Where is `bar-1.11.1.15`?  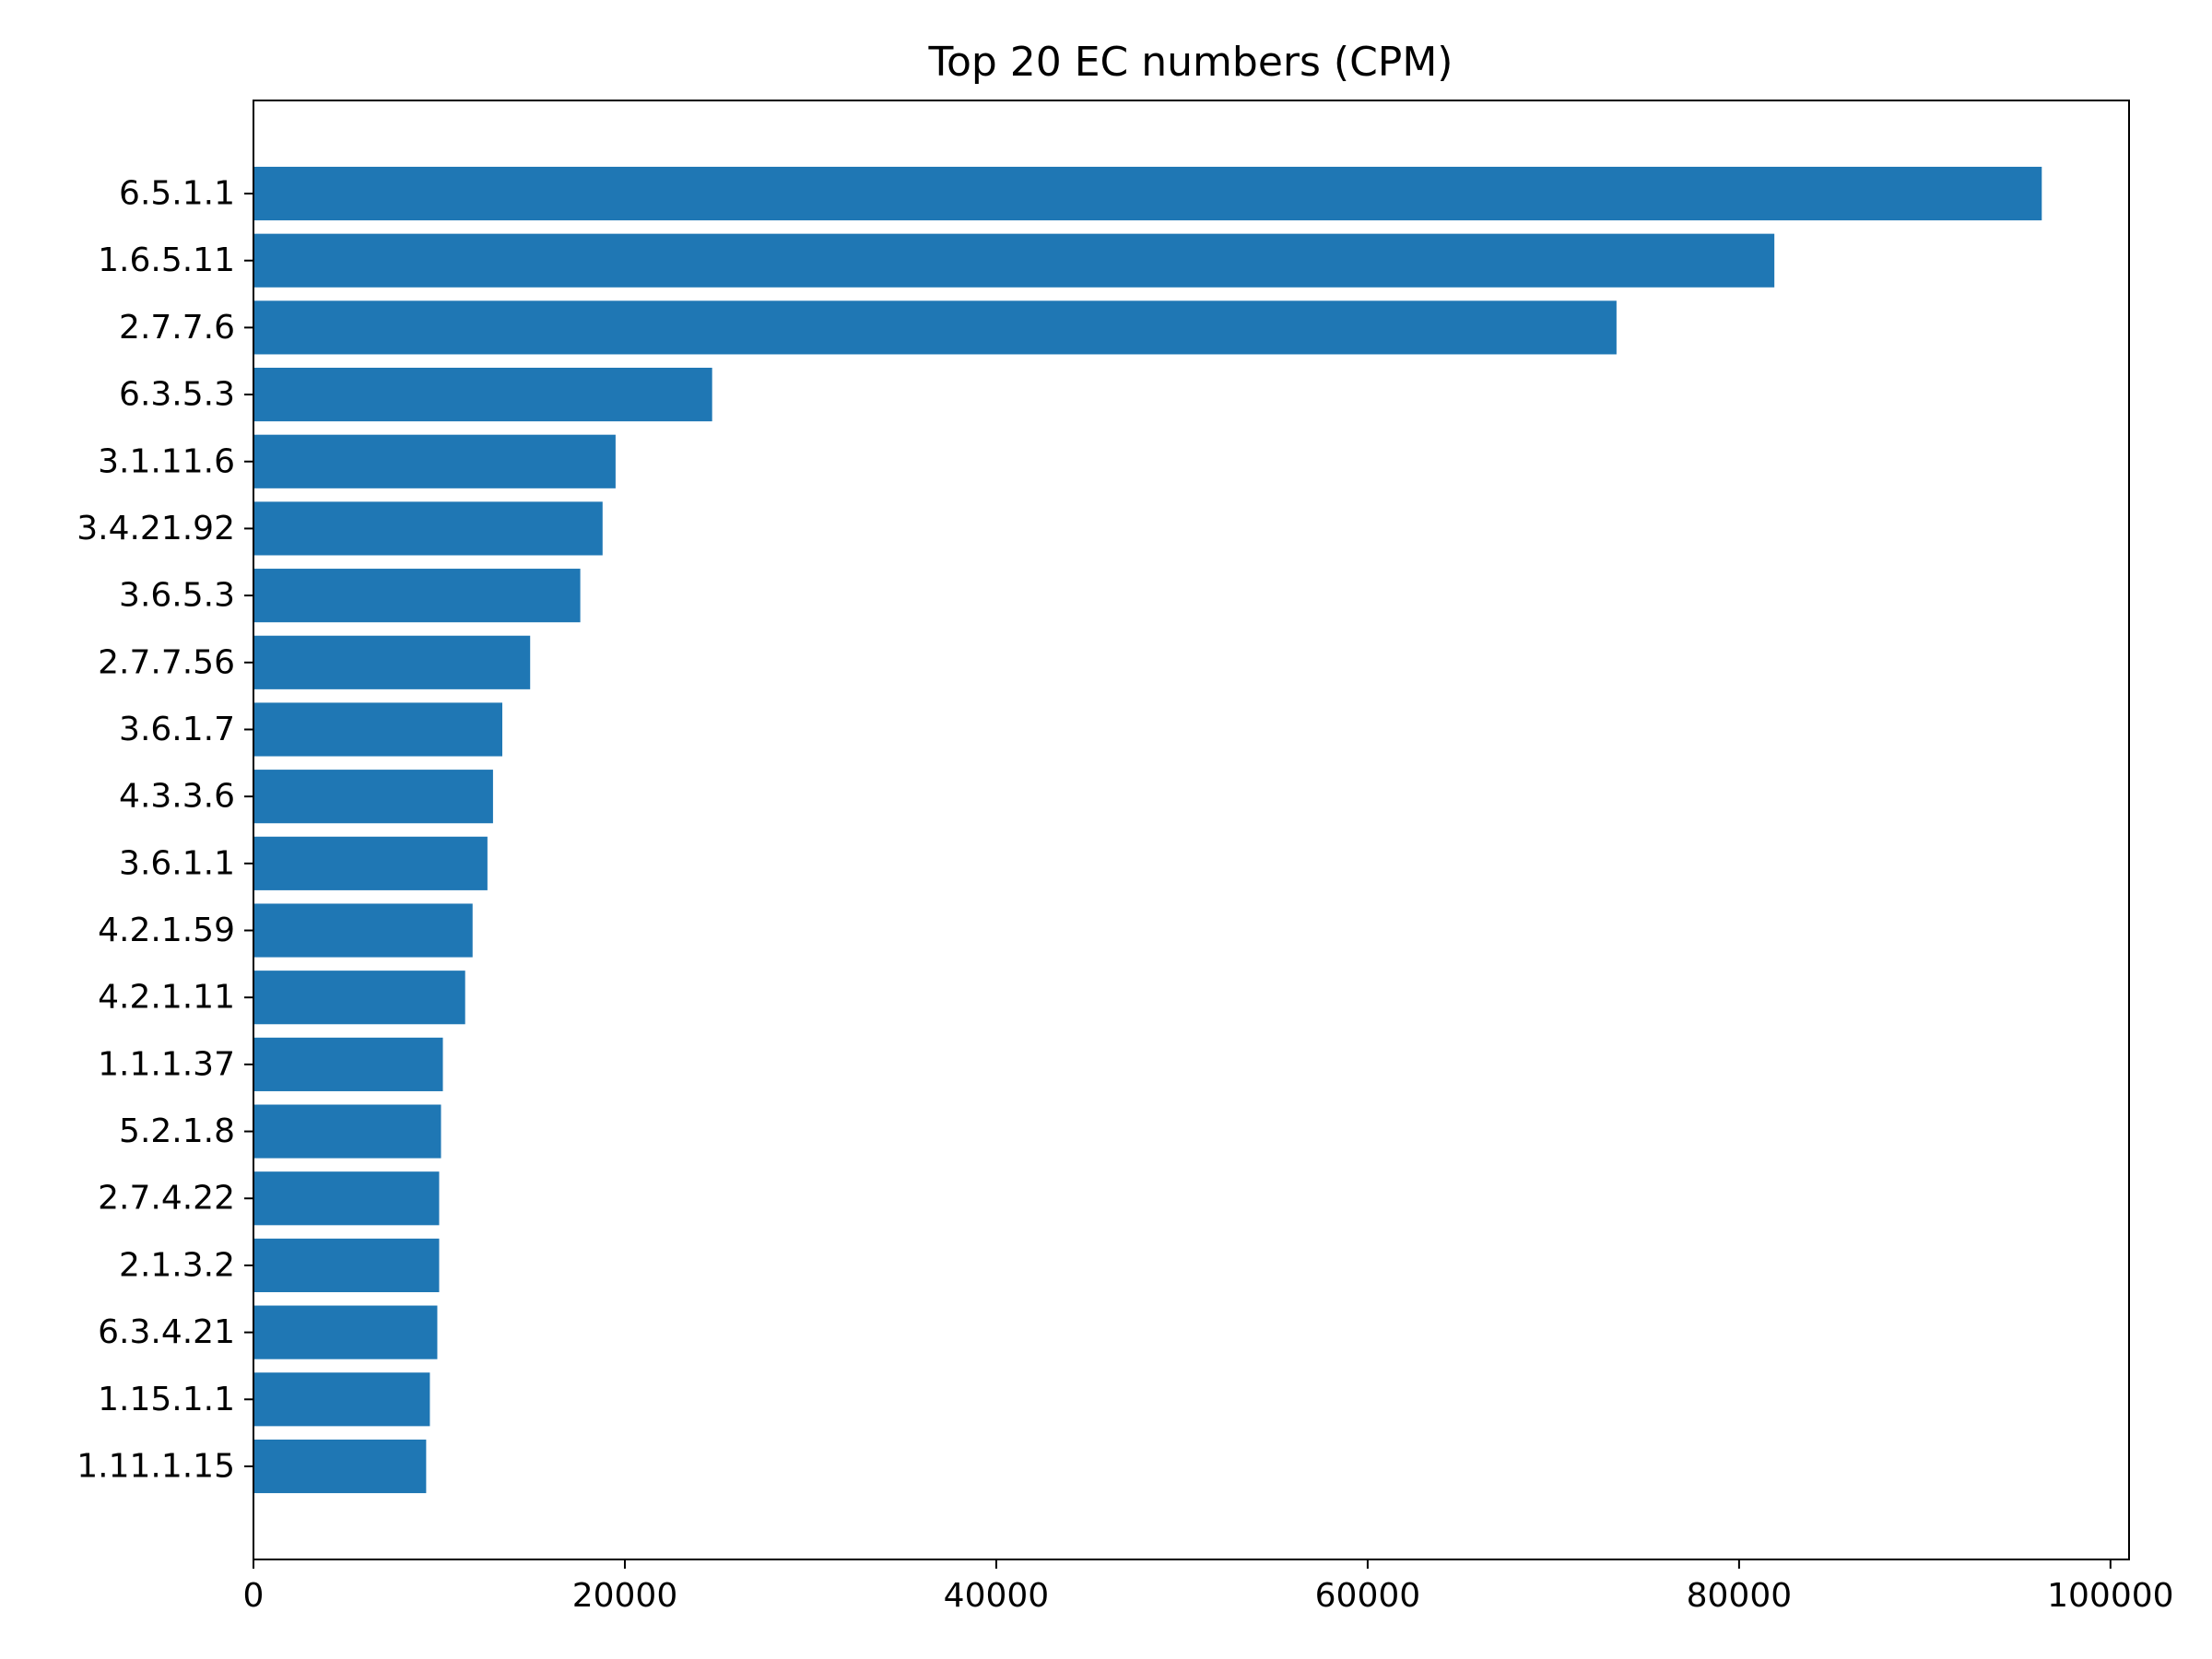
bar-1.11.1.15 is located at coordinates (340, 1466).